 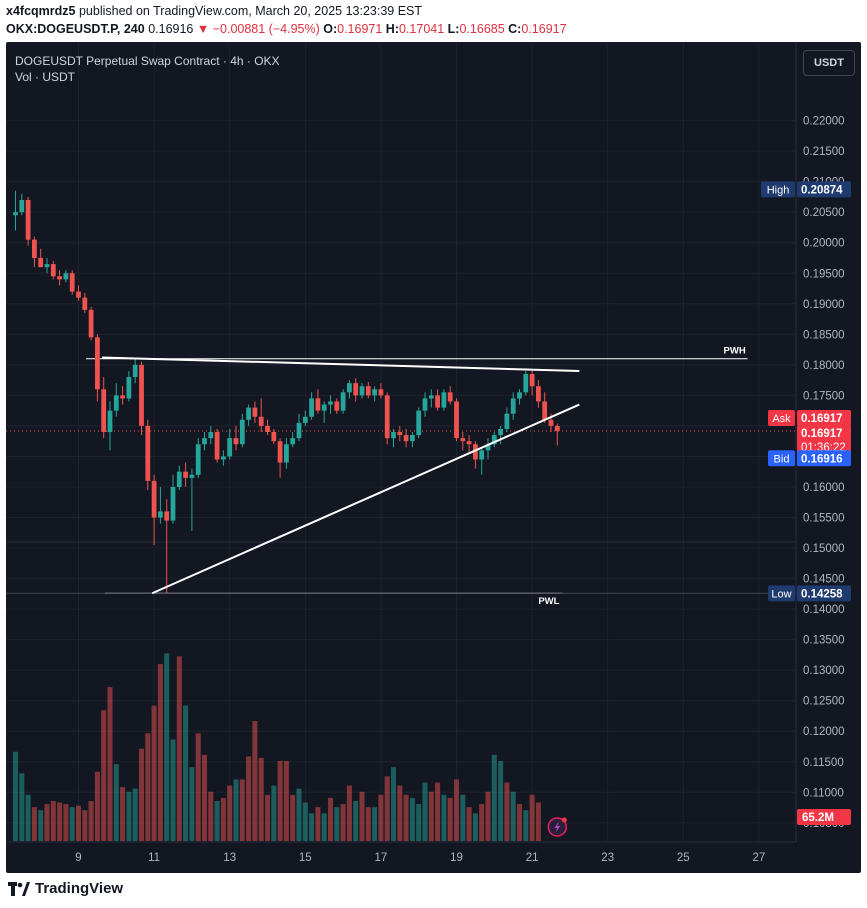 What do you see at coordinates (824, 580) in the screenshot?
I see `y-tick-label: 0.14500` at bounding box center [824, 580].